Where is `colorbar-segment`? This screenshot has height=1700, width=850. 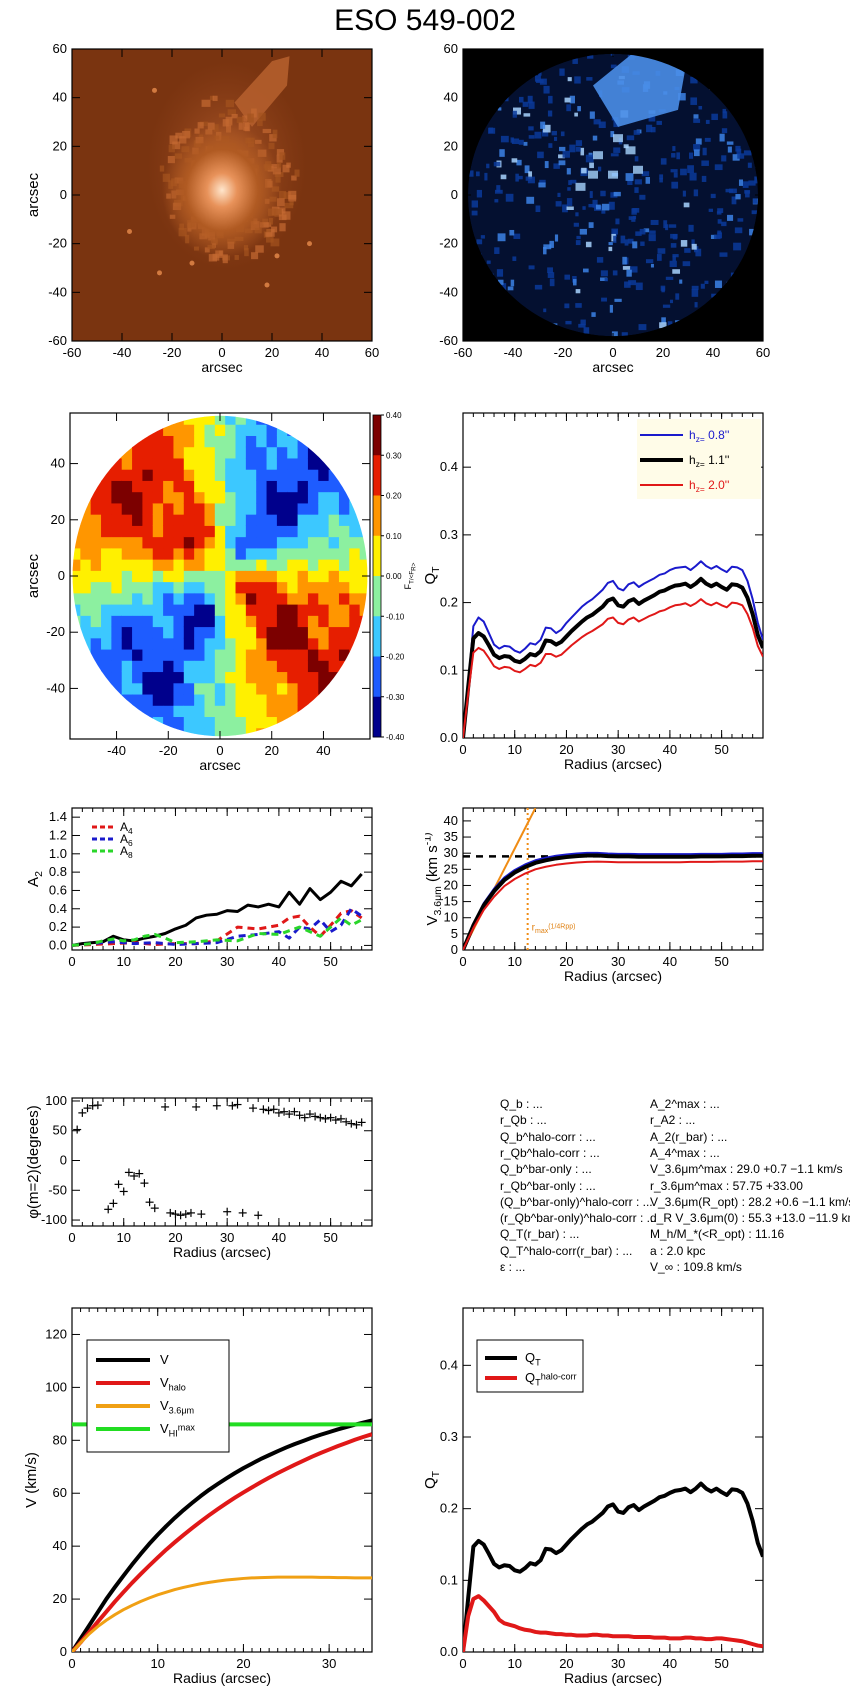
colorbar-segment is located at coordinates (377, 556).